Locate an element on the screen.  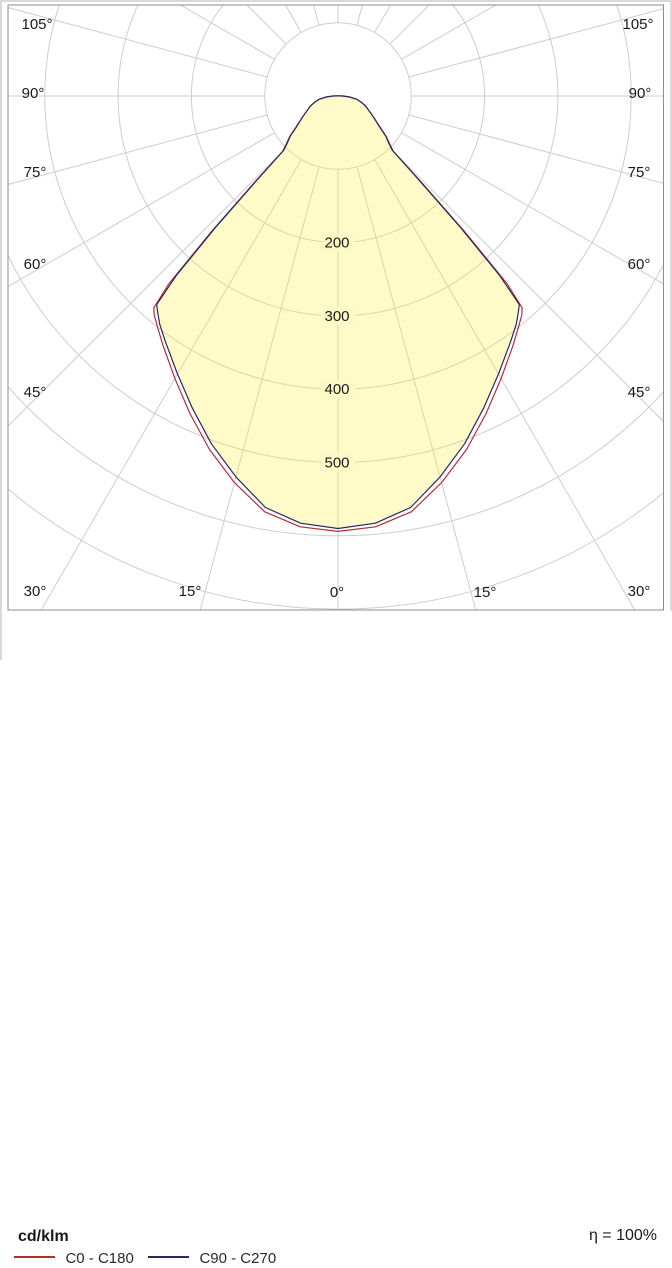
angle-tick-label: 0° is located at coordinates (337, 592).